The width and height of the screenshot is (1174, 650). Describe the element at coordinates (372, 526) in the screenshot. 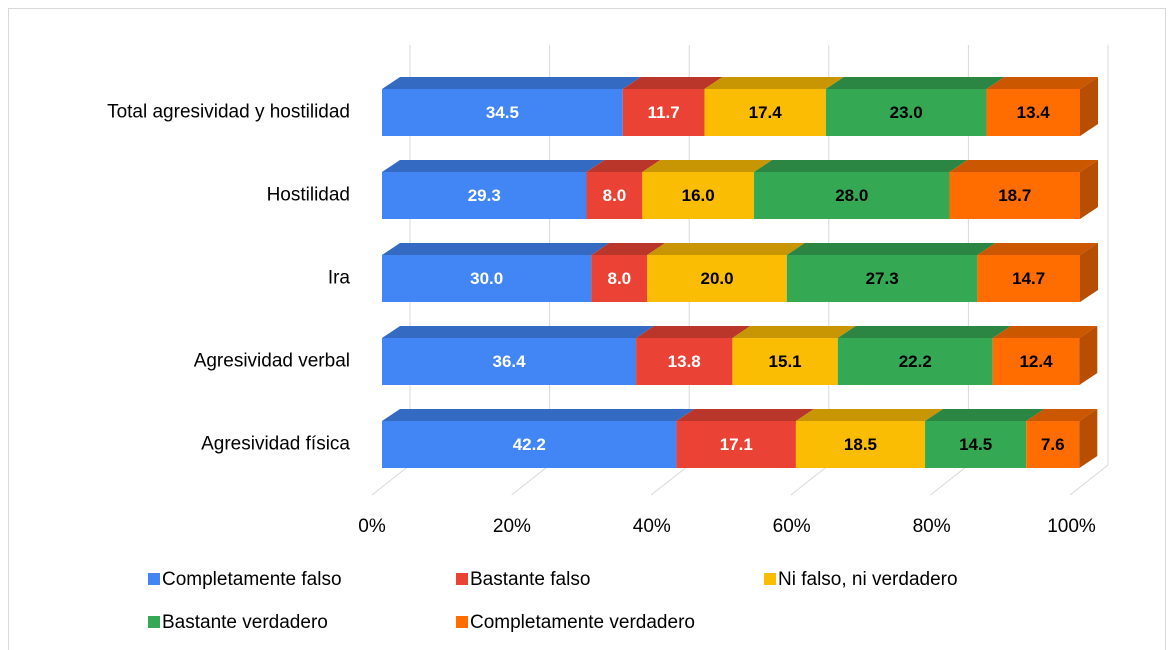

I see `x-tick-label: 0%` at that location.